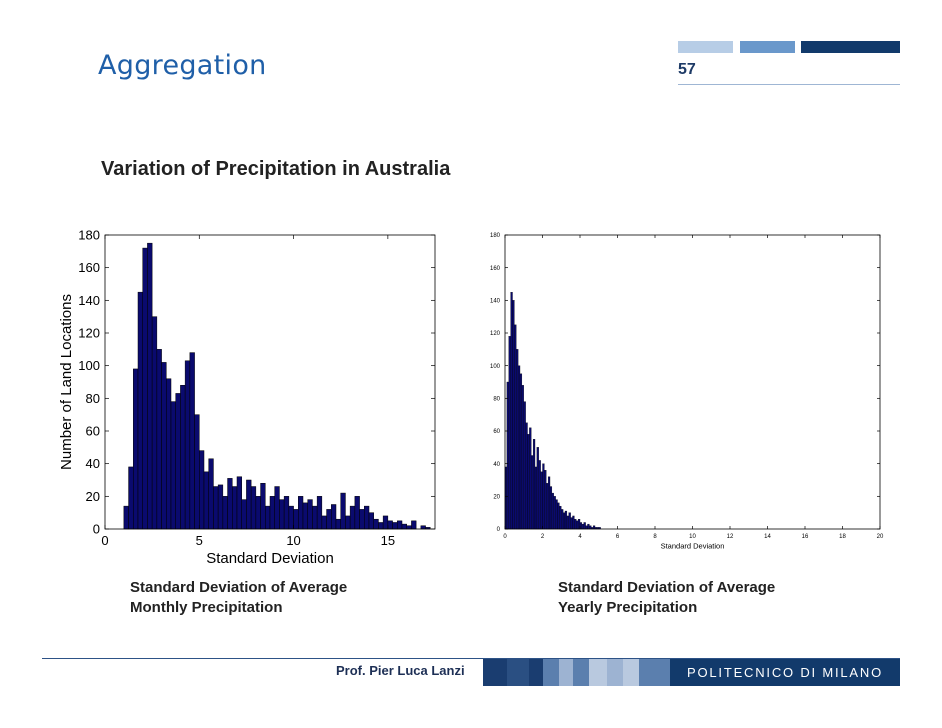 This screenshot has height=728, width=942. Describe the element at coordinates (496, 497) in the screenshot. I see `y-tick-label: 20` at that location.